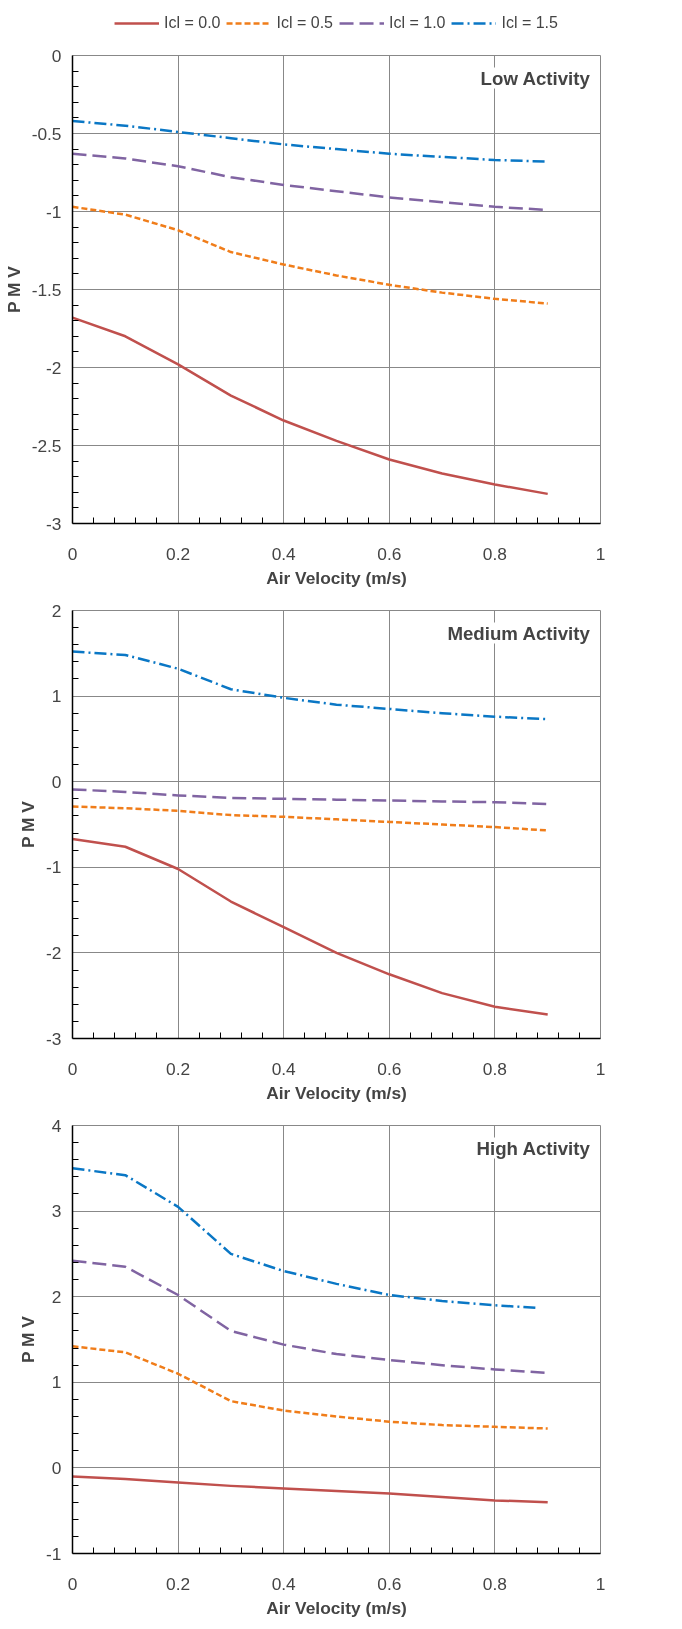 Image resolution: width=682 pixels, height=1629 pixels. I want to click on text: Medium Activity, so click(519, 633).